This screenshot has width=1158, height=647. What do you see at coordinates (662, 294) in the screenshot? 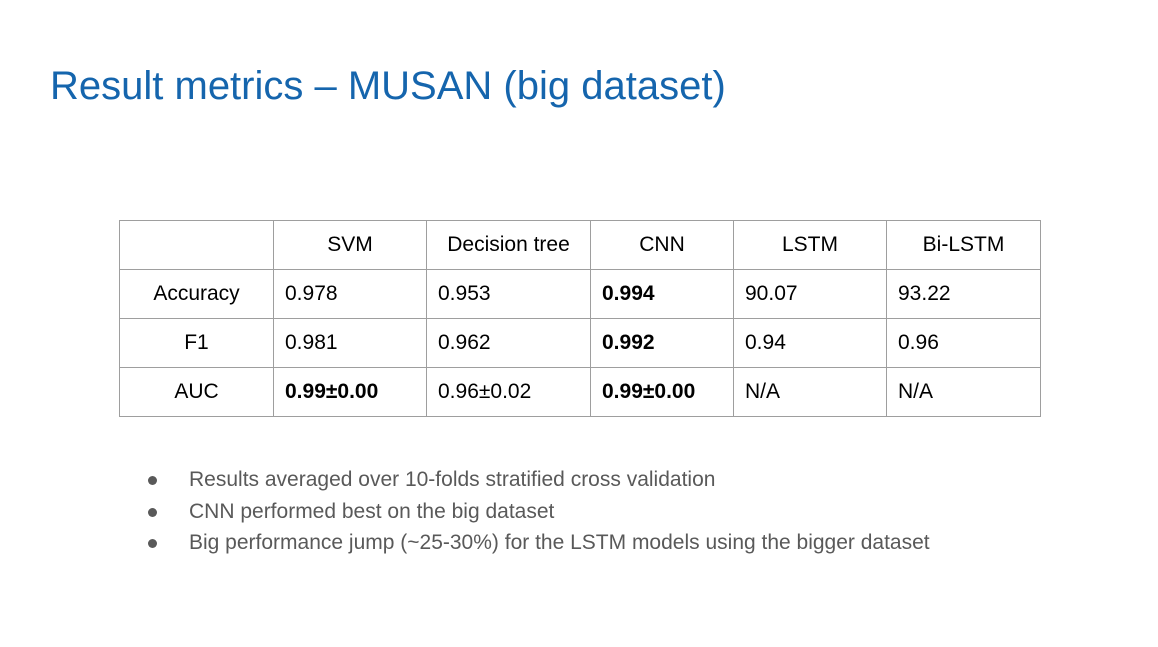
I see `cell-accuracy-cnn: 0.994` at bounding box center [662, 294].